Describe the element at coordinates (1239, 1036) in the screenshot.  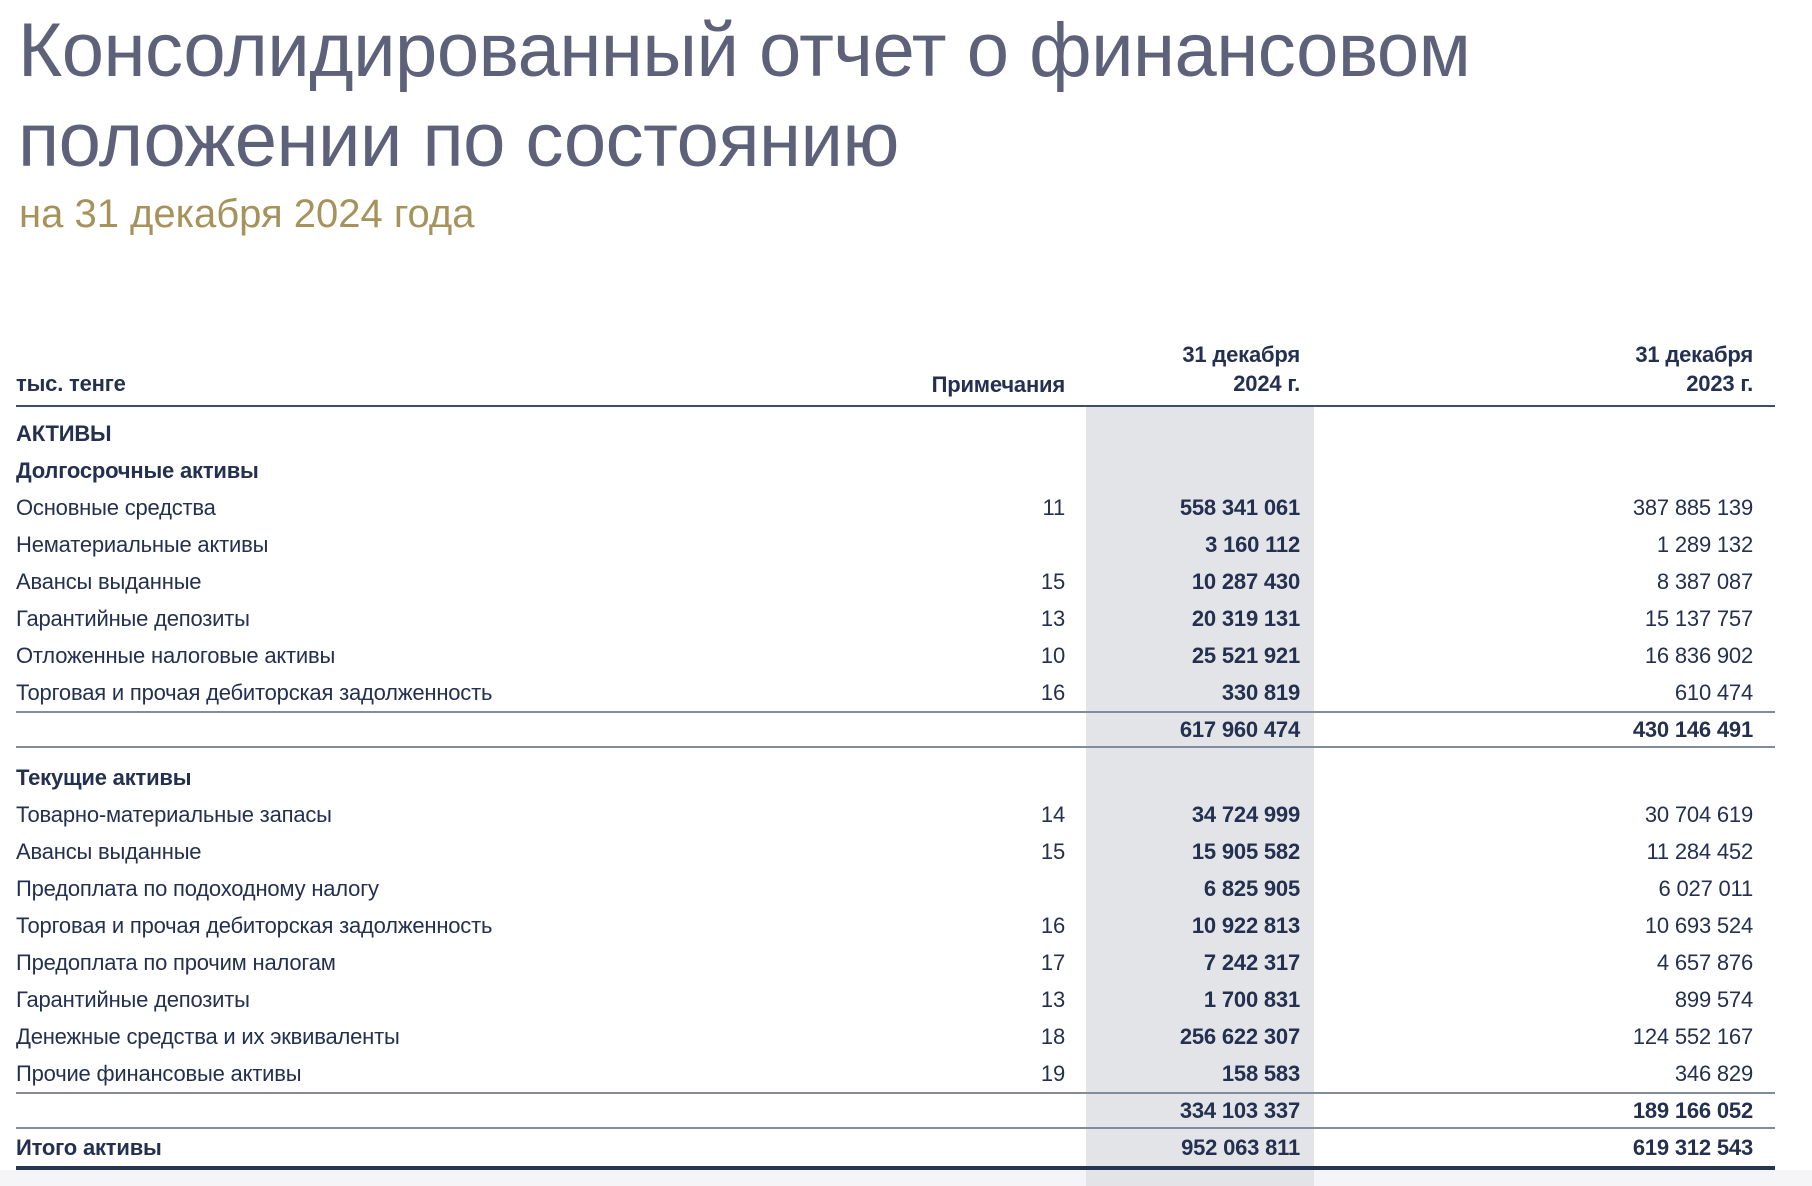
I see `row-value-2024: 256 622 307` at that location.